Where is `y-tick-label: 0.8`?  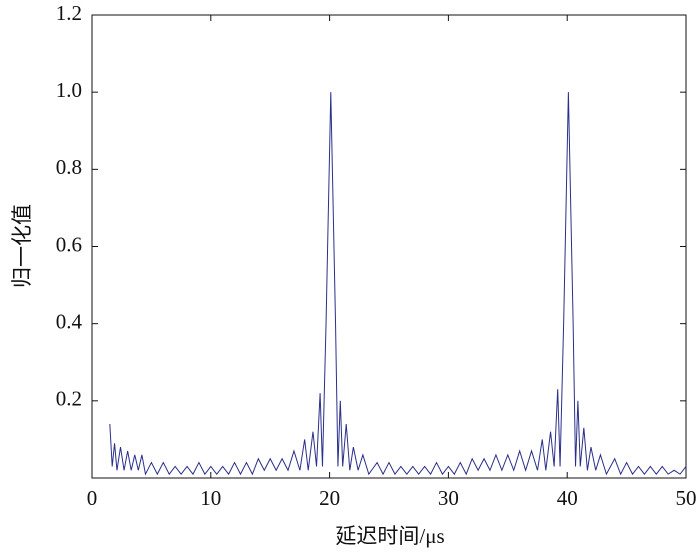 y-tick-label: 0.8 is located at coordinates (69, 167).